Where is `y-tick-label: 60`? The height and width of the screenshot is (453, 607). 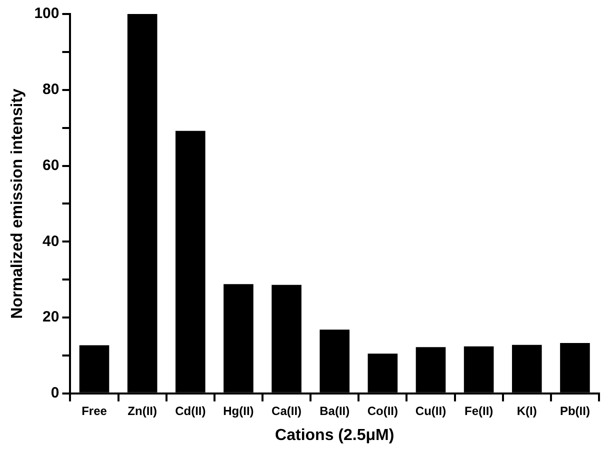
y-tick-label: 60 is located at coordinates (51, 165).